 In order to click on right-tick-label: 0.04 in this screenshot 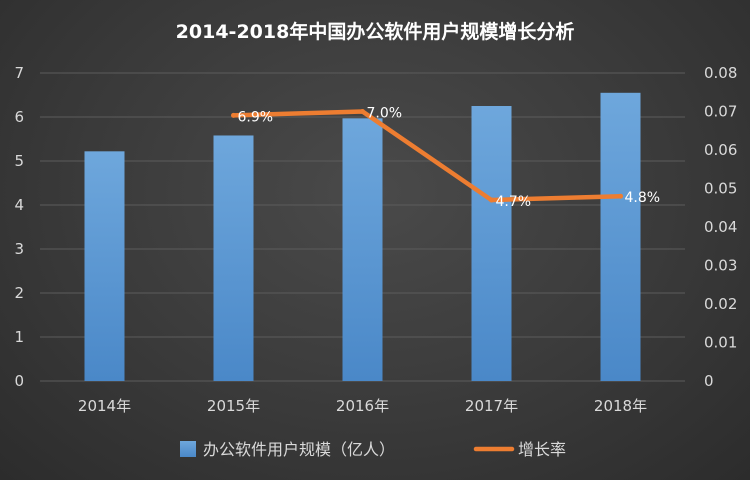, I will do `click(720, 227)`.